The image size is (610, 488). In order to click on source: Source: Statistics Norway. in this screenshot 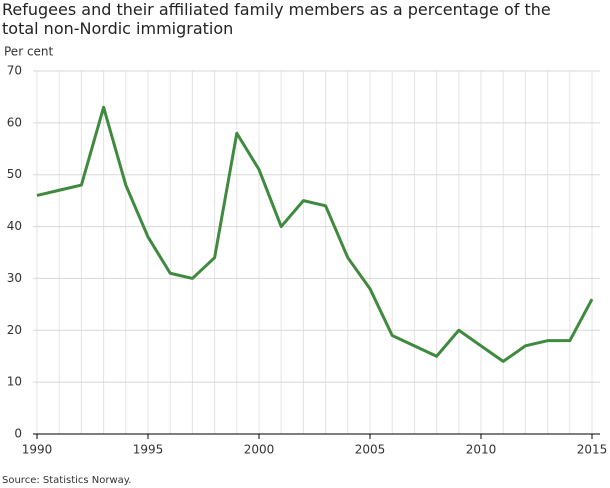, I will do `click(66, 480)`.